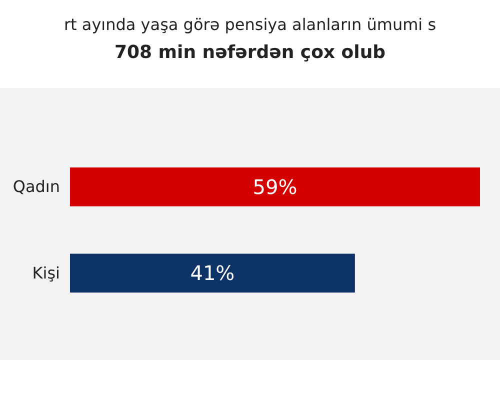  What do you see at coordinates (250, 52) in the screenshot?
I see `chart-subtitle: 708 min nəfərdən çox olub` at bounding box center [250, 52].